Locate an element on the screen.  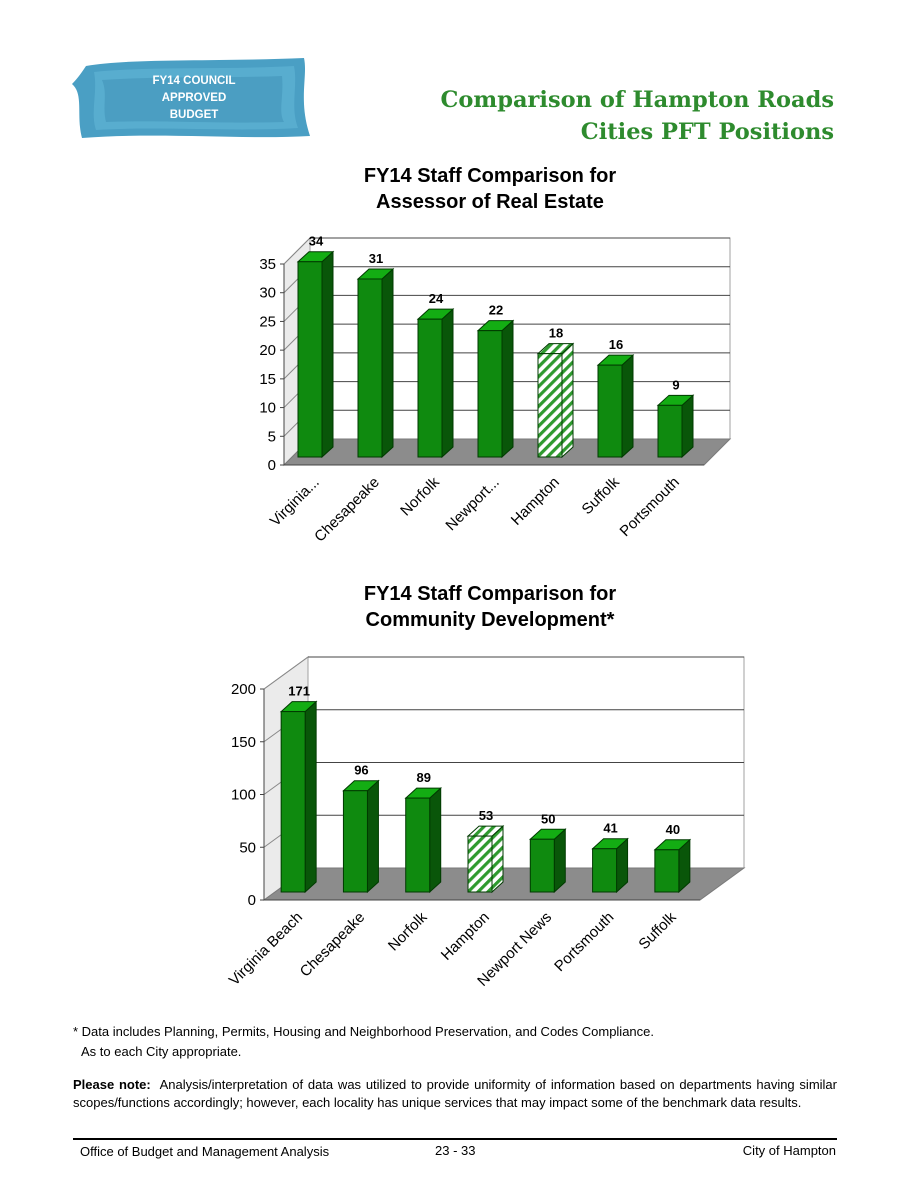
bar-newport-news is located at coordinates (547, 861).